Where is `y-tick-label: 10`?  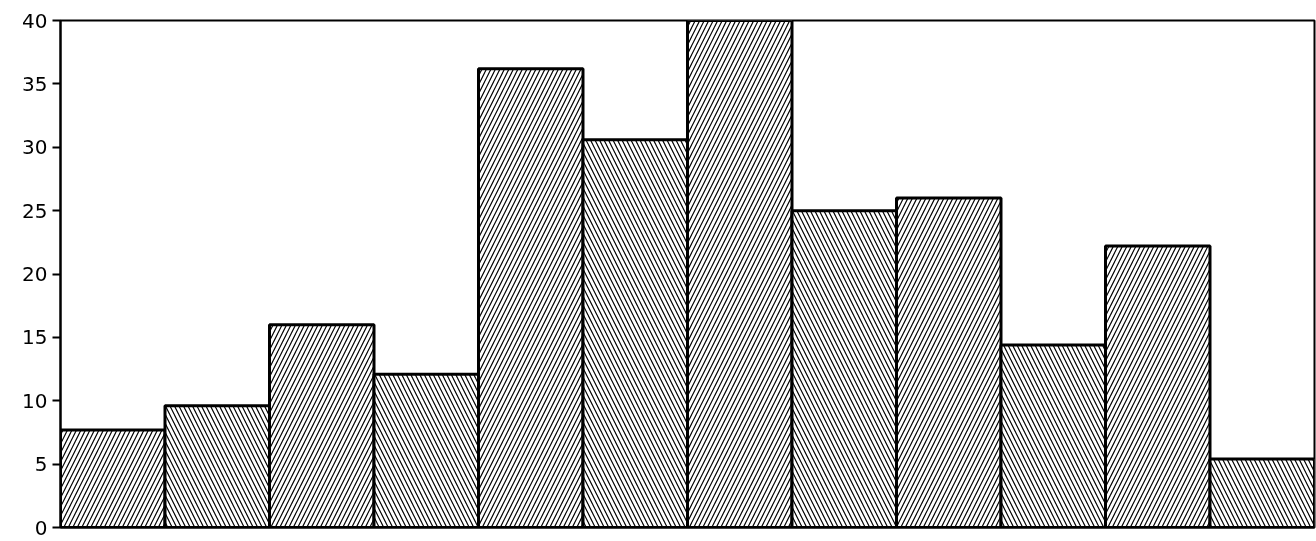
y-tick-label: 10 is located at coordinates (35, 400).